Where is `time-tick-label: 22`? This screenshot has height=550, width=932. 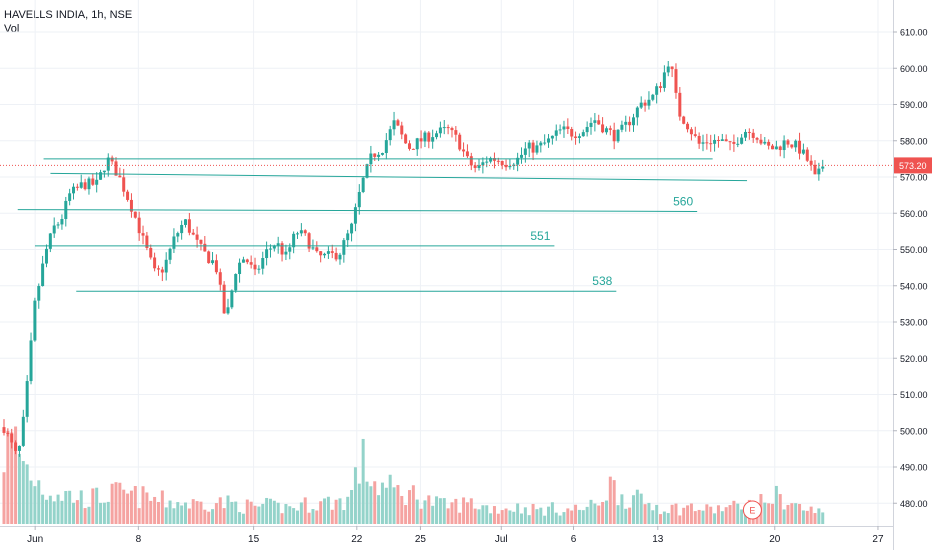
time-tick-label: 22 is located at coordinates (357, 539).